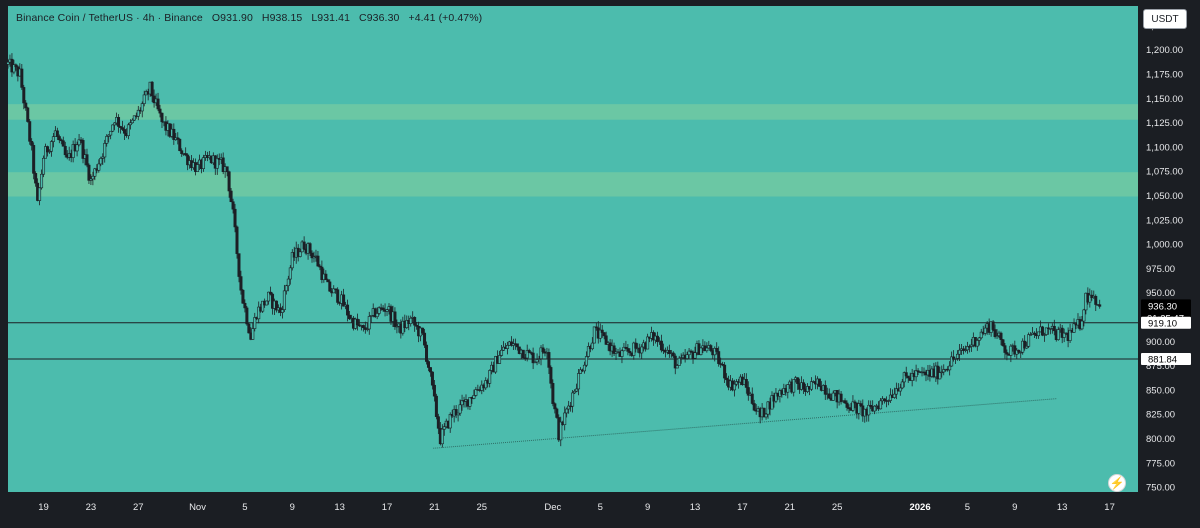 This screenshot has width=1200, height=528. I want to click on time-tick-label: 21, so click(789, 507).